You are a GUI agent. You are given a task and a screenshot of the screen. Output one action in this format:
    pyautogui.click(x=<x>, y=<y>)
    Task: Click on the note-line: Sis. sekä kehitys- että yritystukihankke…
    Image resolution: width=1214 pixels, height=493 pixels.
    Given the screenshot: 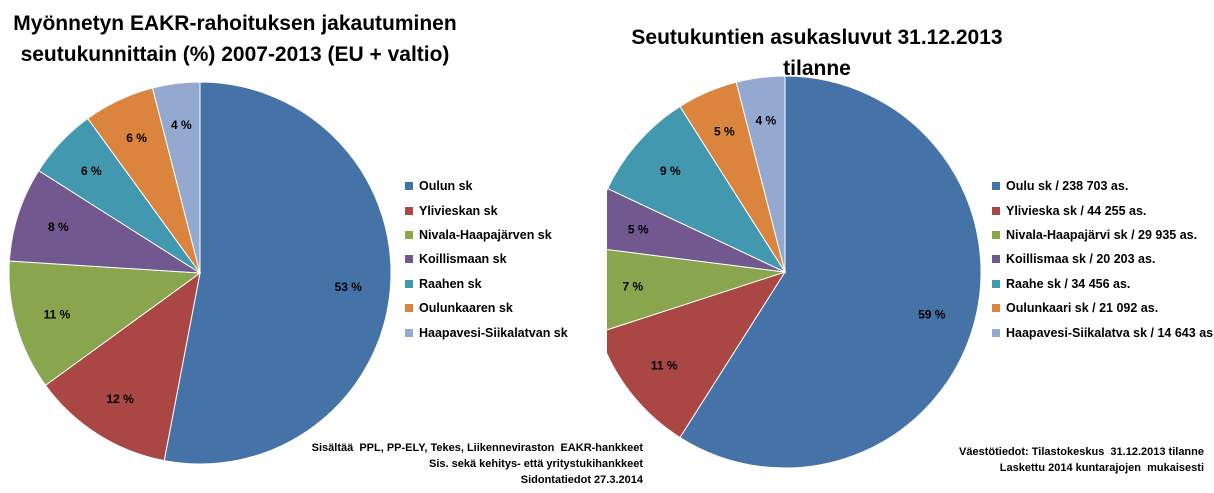 What is the action you would take?
    pyautogui.click(x=536, y=464)
    